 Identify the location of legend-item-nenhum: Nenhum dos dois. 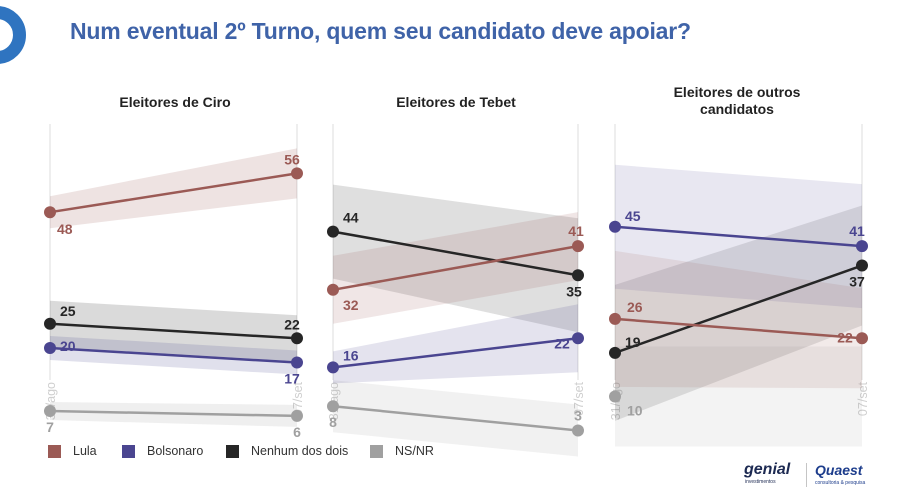
(287, 451).